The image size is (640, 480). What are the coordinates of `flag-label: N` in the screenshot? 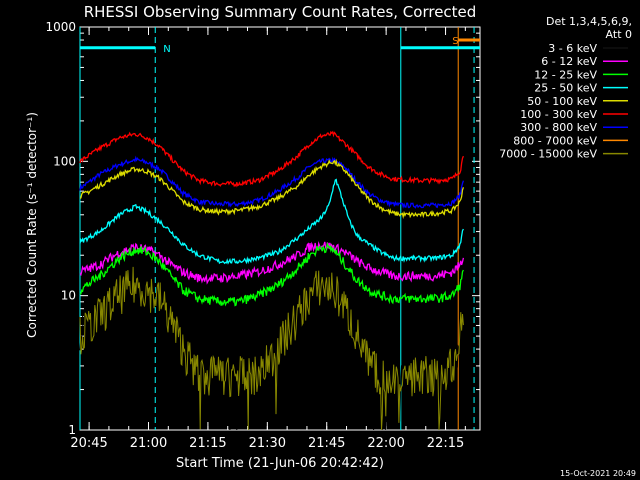 It's located at (166, 49).